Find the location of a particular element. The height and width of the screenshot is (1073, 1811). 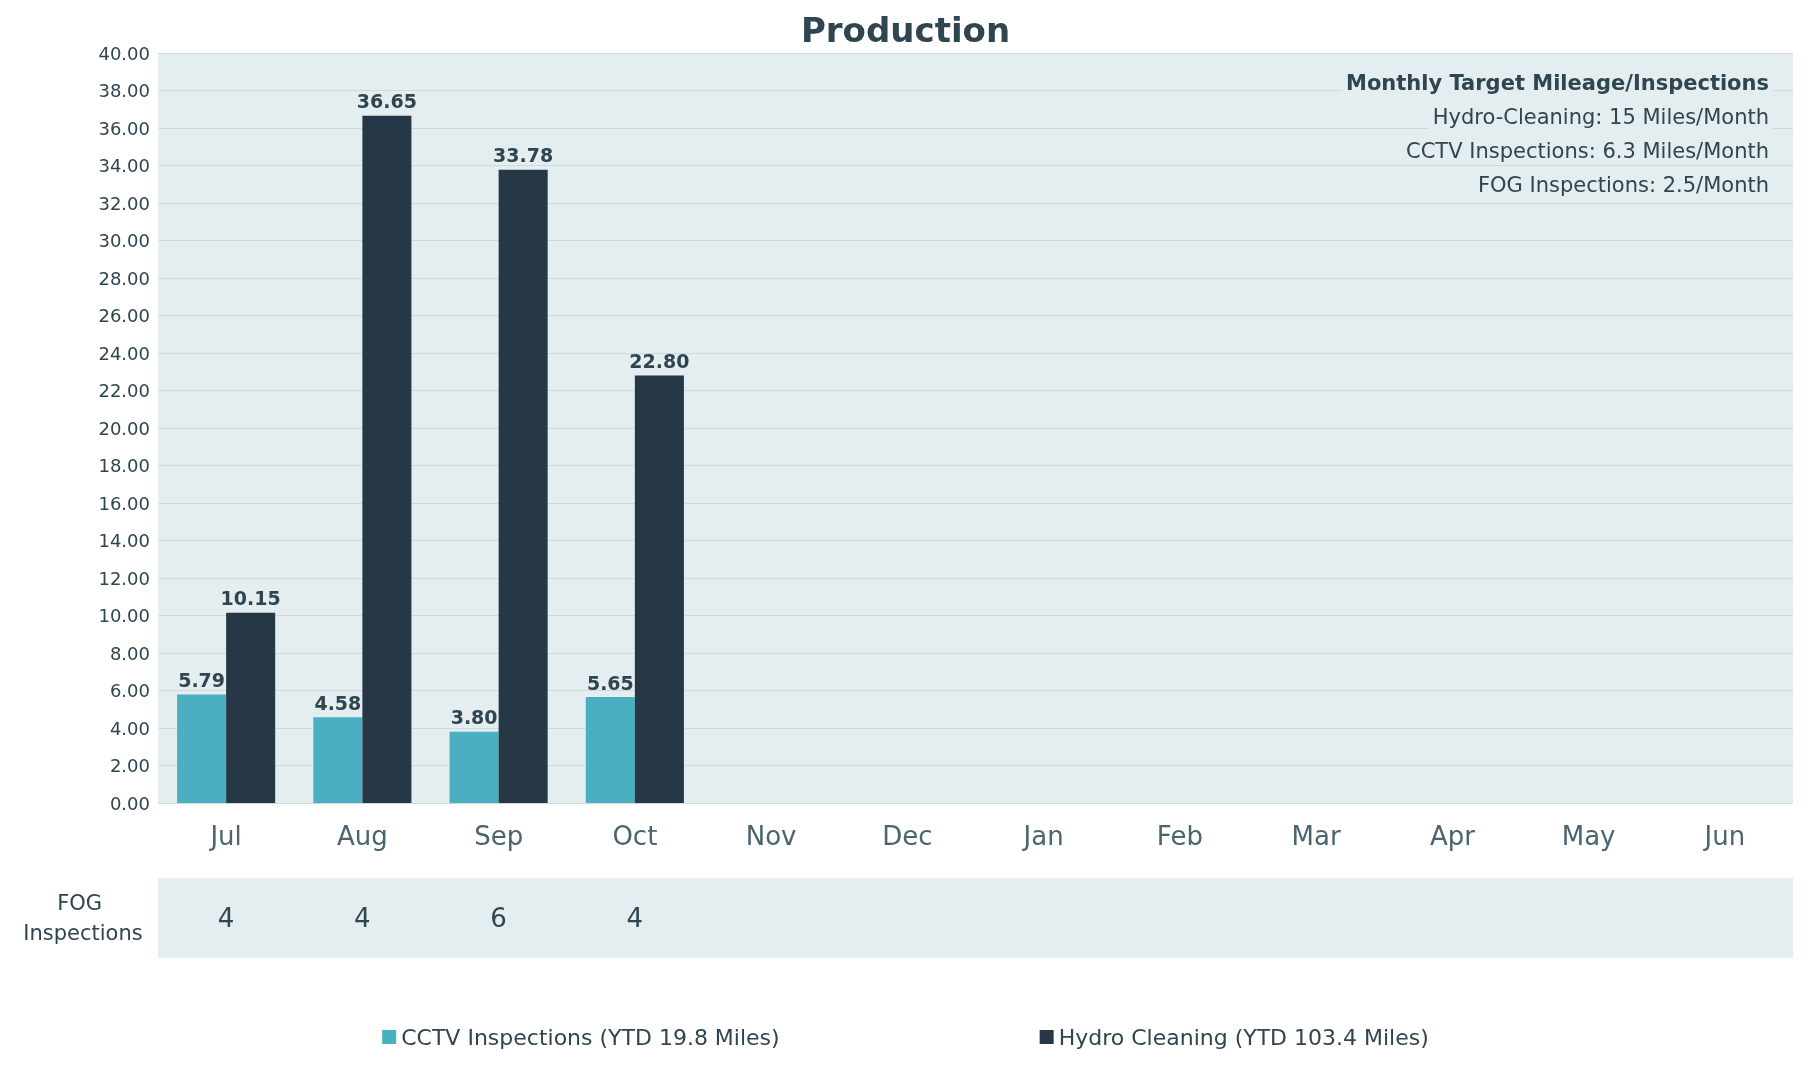

x-tick-label: Sep is located at coordinates (499, 836).